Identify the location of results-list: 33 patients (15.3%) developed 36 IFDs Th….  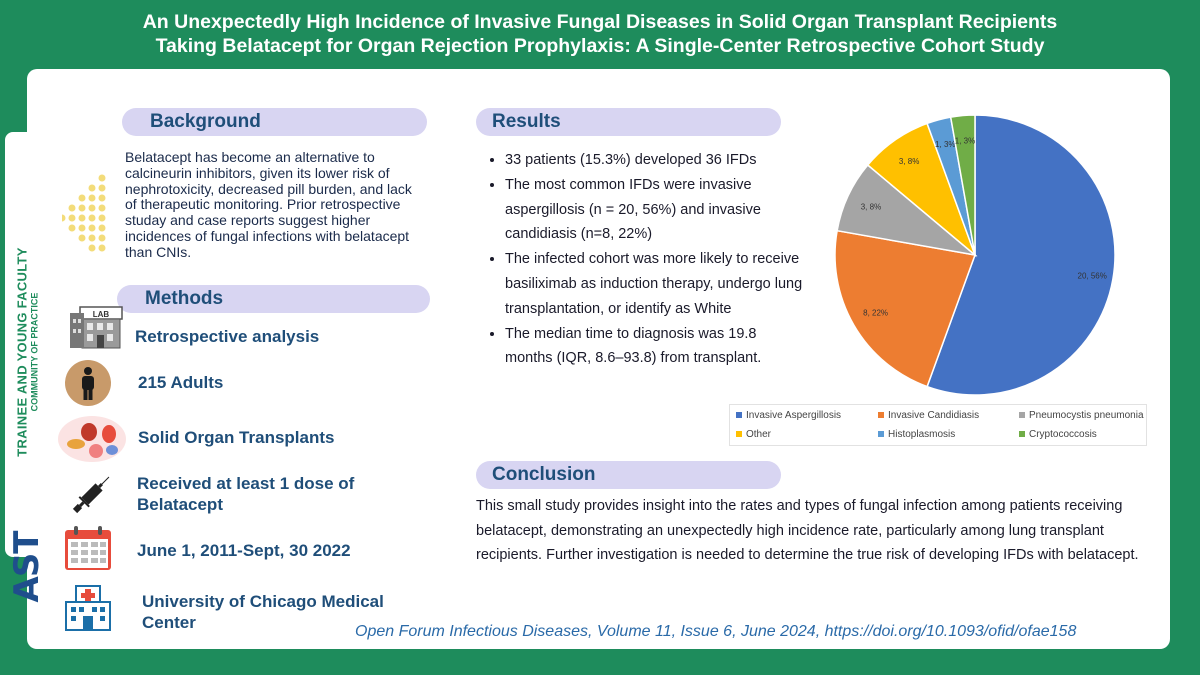
(646, 259).